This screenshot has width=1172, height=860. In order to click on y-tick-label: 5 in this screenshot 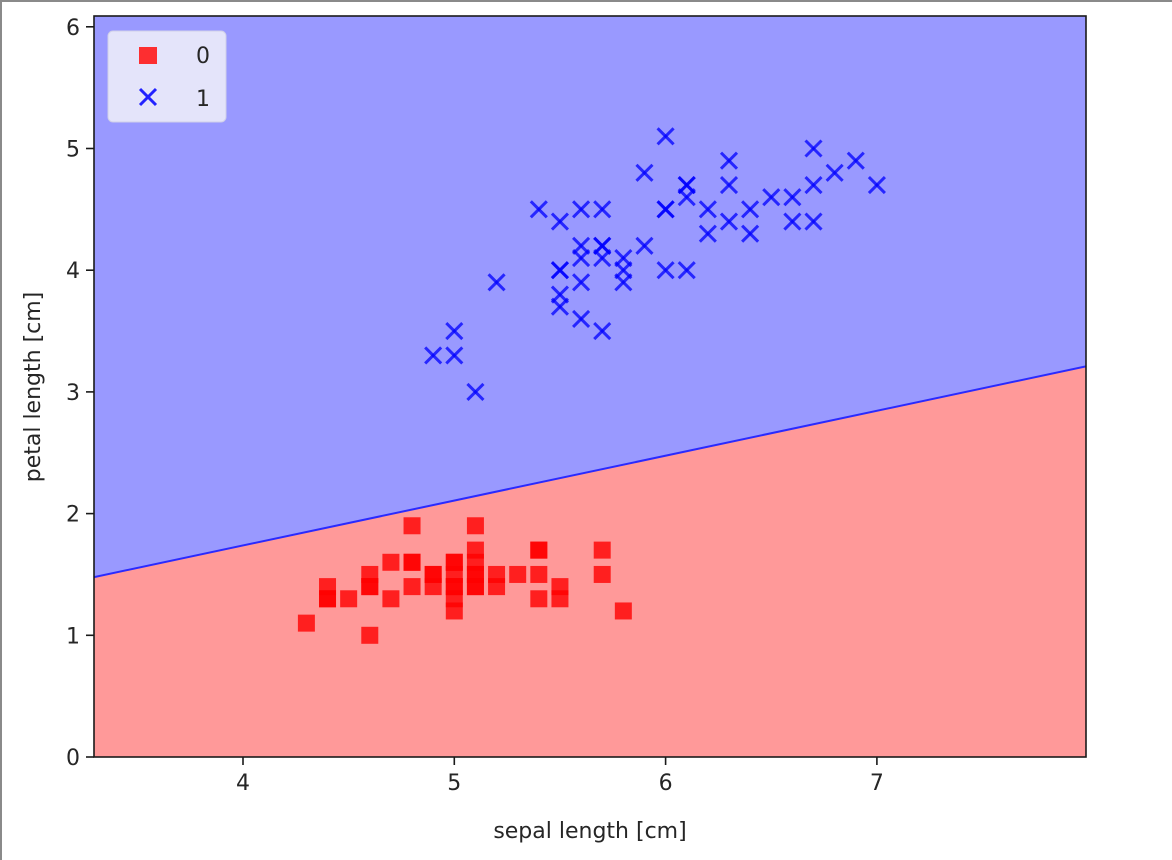, I will do `click(73, 150)`.